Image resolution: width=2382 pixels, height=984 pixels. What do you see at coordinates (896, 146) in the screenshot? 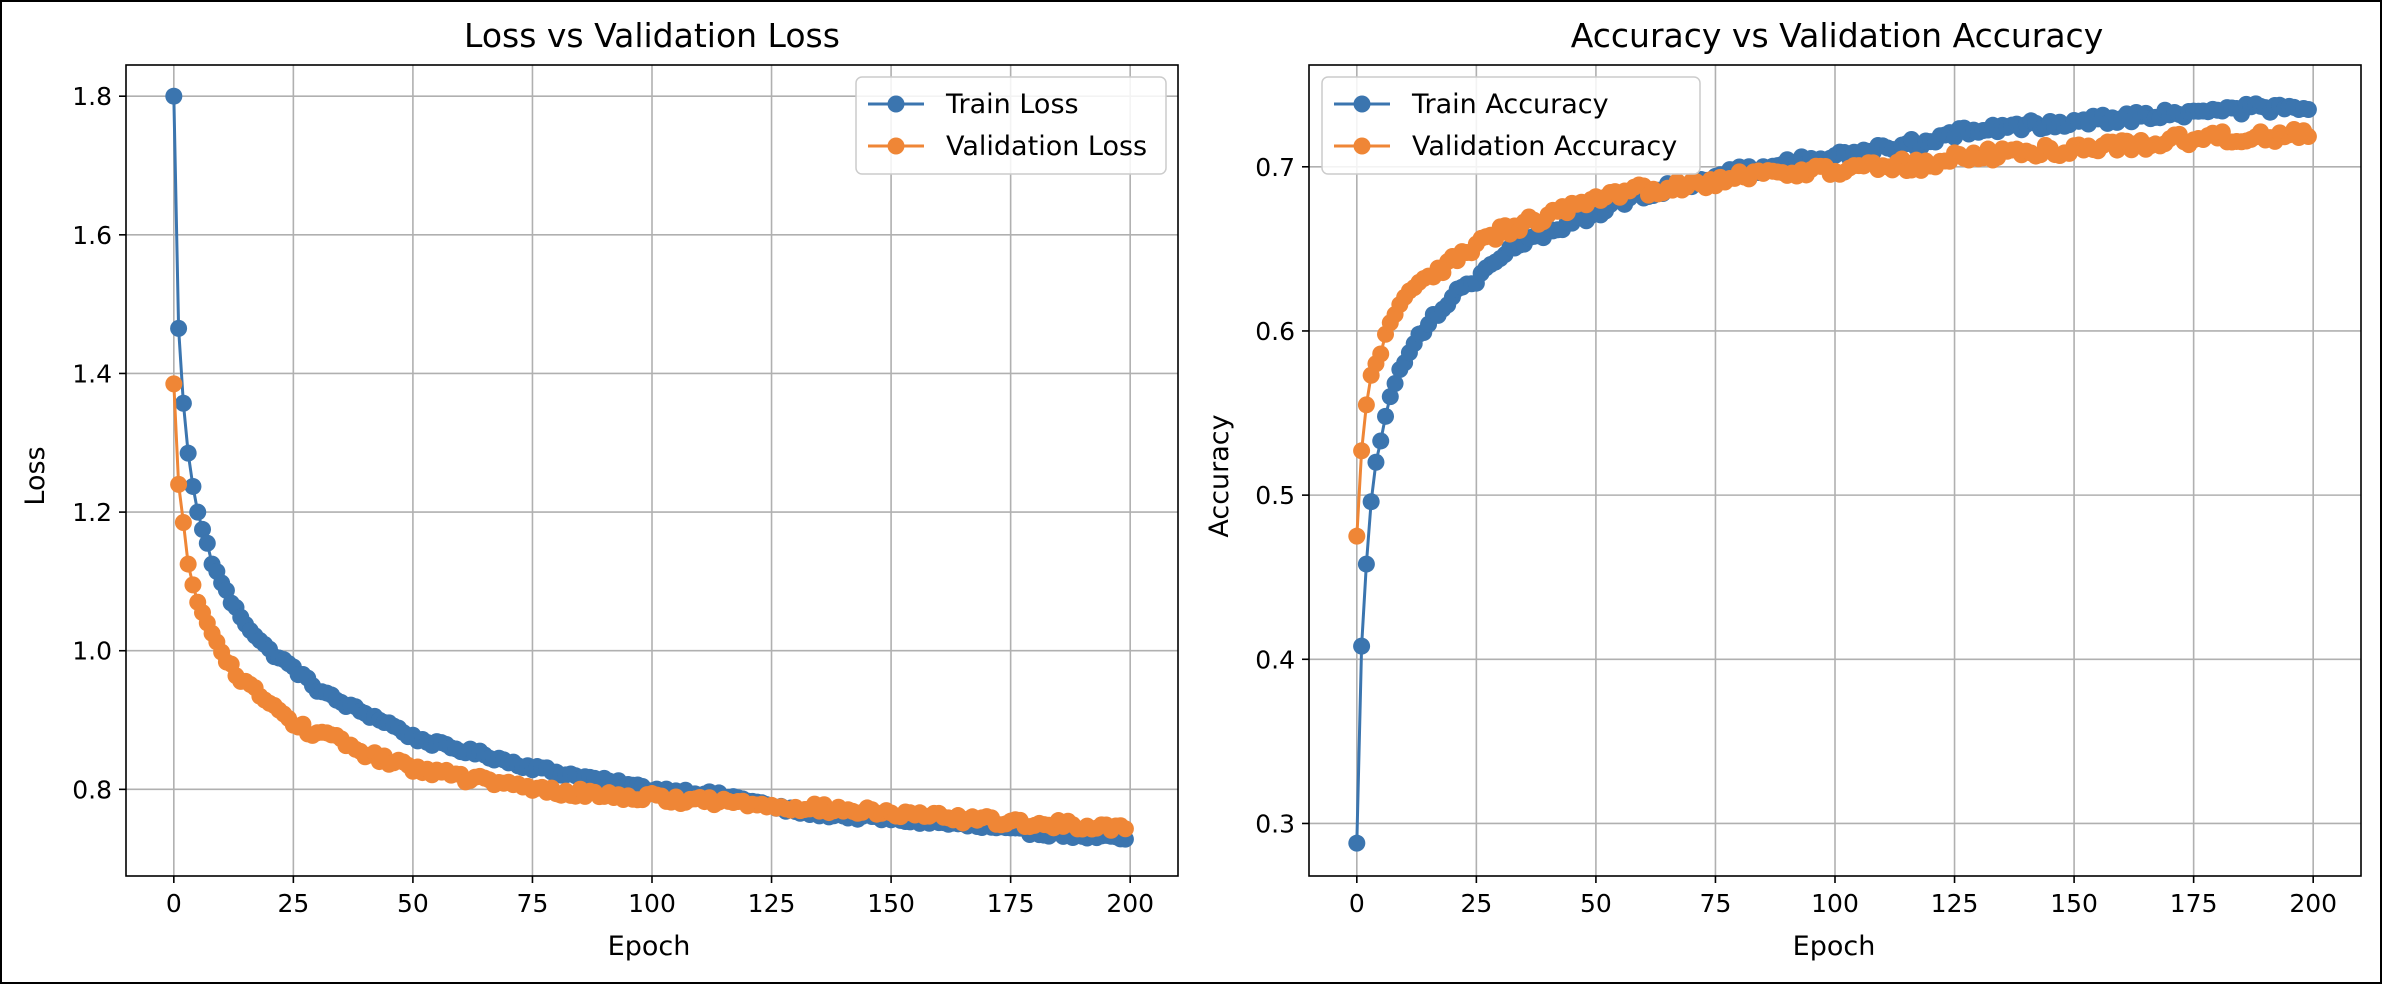
I see `legend-marker-validation-loss` at bounding box center [896, 146].